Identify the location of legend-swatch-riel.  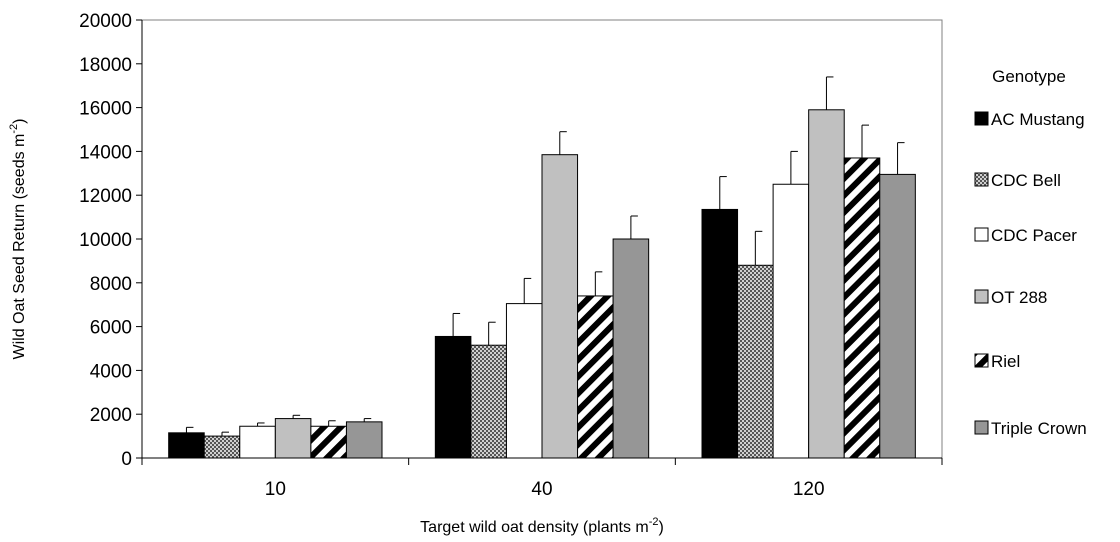
(981, 360).